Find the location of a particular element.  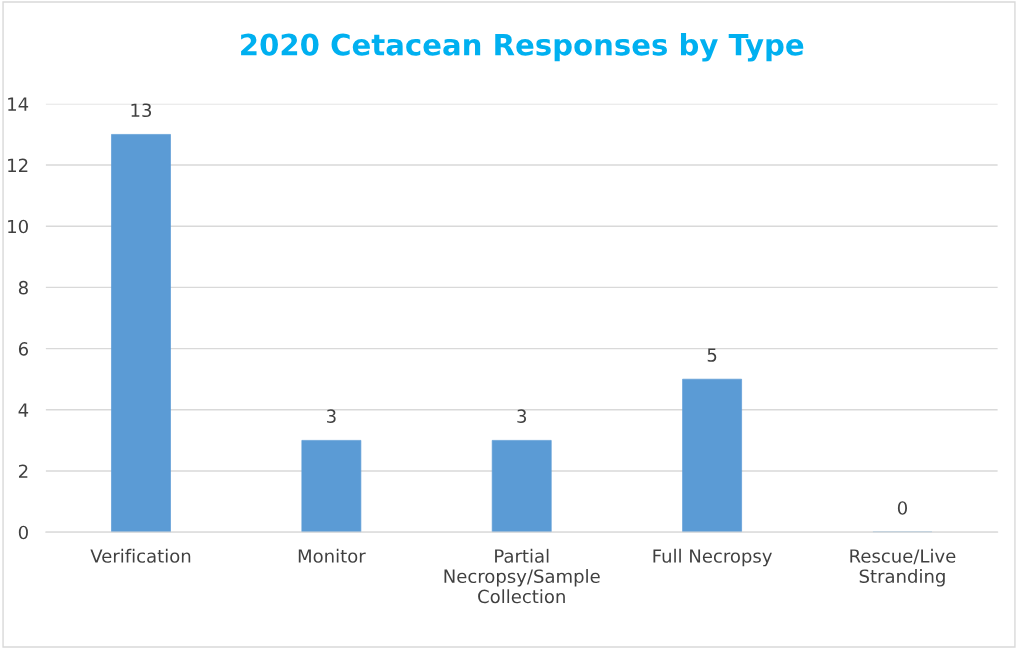

y-tick-label: 2 is located at coordinates (23, 471).